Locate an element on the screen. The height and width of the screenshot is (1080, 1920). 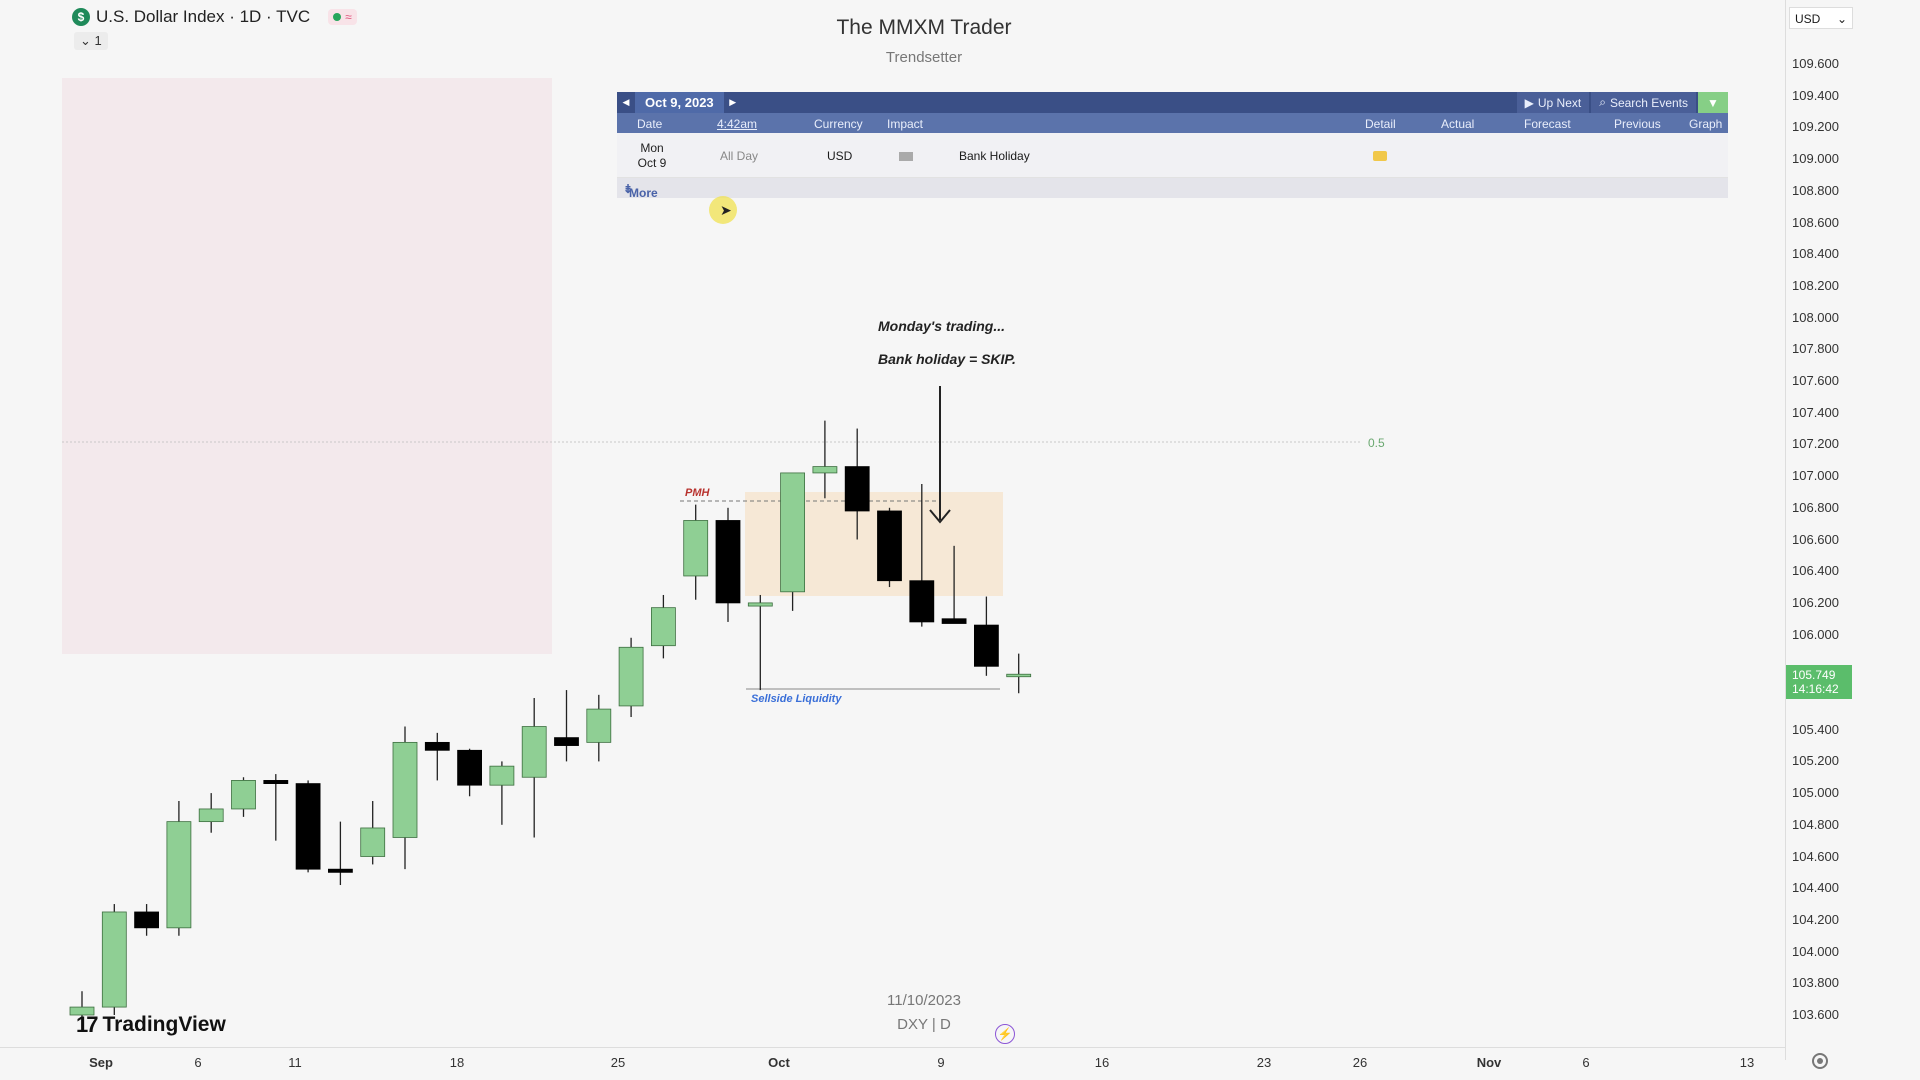
event-date-cell: Mon Oct 9 is located at coordinates (652, 155).